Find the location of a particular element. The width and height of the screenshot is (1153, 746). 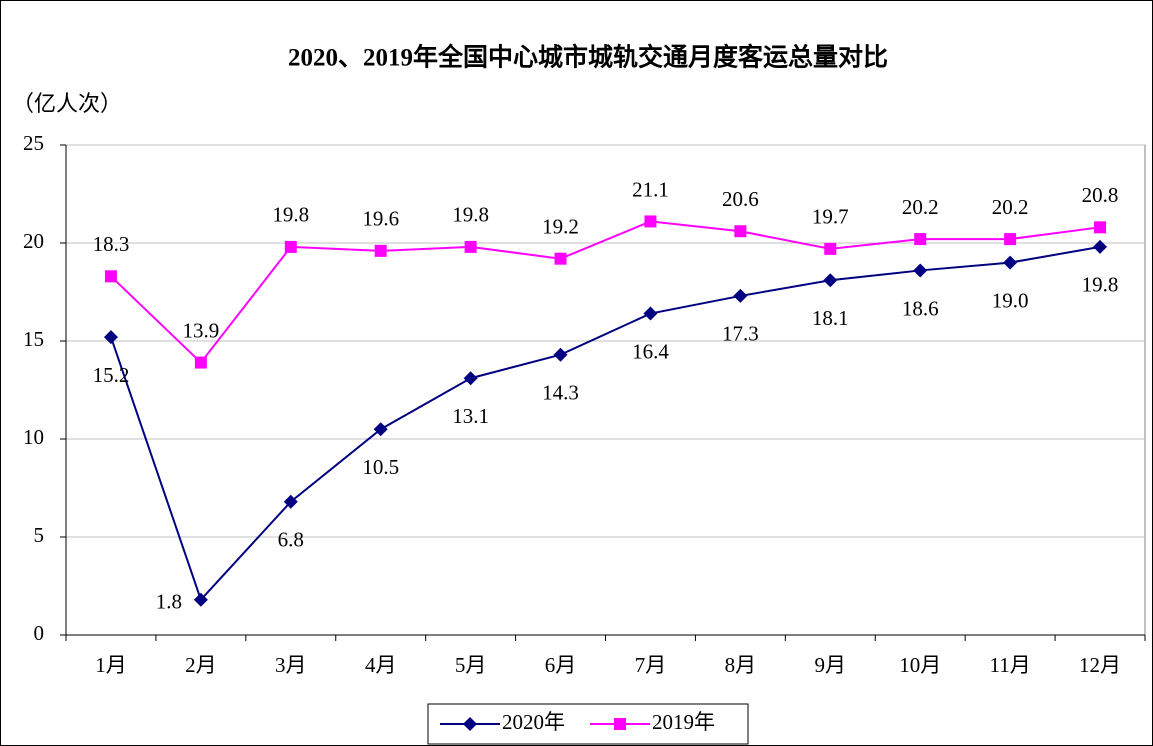

data-label: 20.6 is located at coordinates (740, 199).